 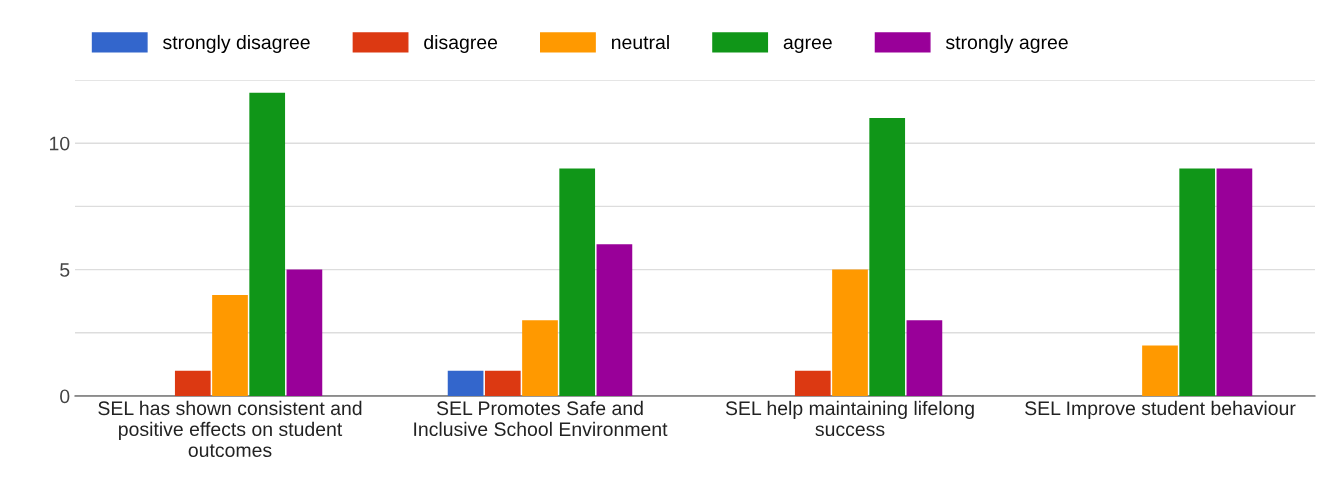 What do you see at coordinates (60, 143) in the screenshot?
I see `y-tick-label: 10` at bounding box center [60, 143].